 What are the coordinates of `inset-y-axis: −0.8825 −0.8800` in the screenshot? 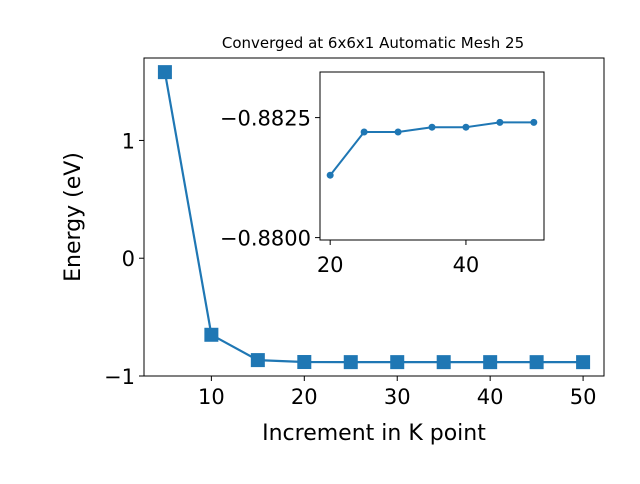 It's located at (270, 179).